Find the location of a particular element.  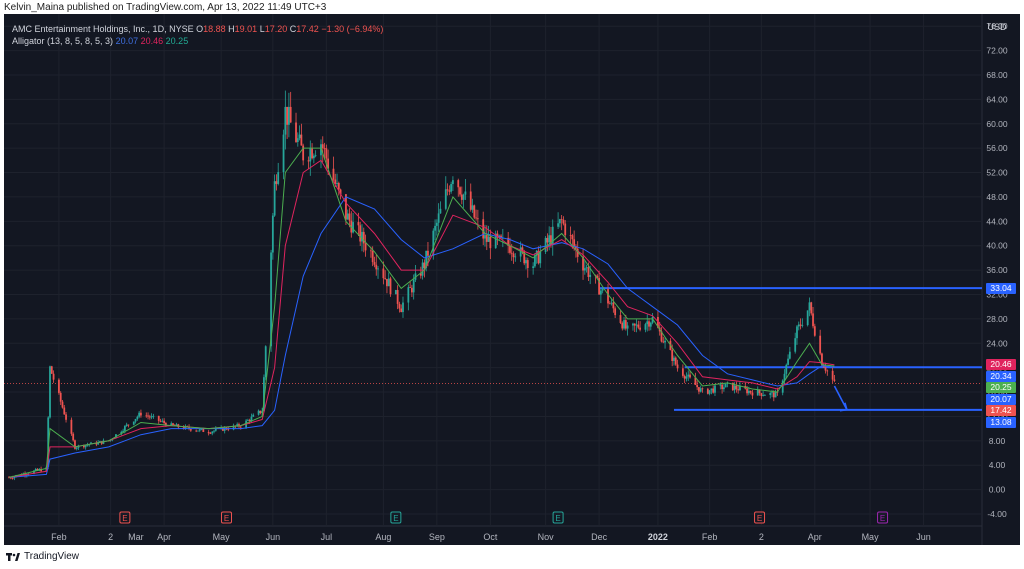

price-tag: 20.34 is located at coordinates (1001, 376).